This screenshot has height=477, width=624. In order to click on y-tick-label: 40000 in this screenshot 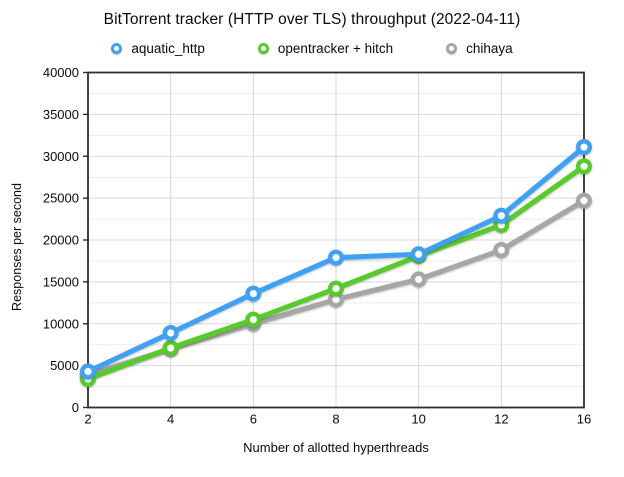, I will do `click(61, 72)`.